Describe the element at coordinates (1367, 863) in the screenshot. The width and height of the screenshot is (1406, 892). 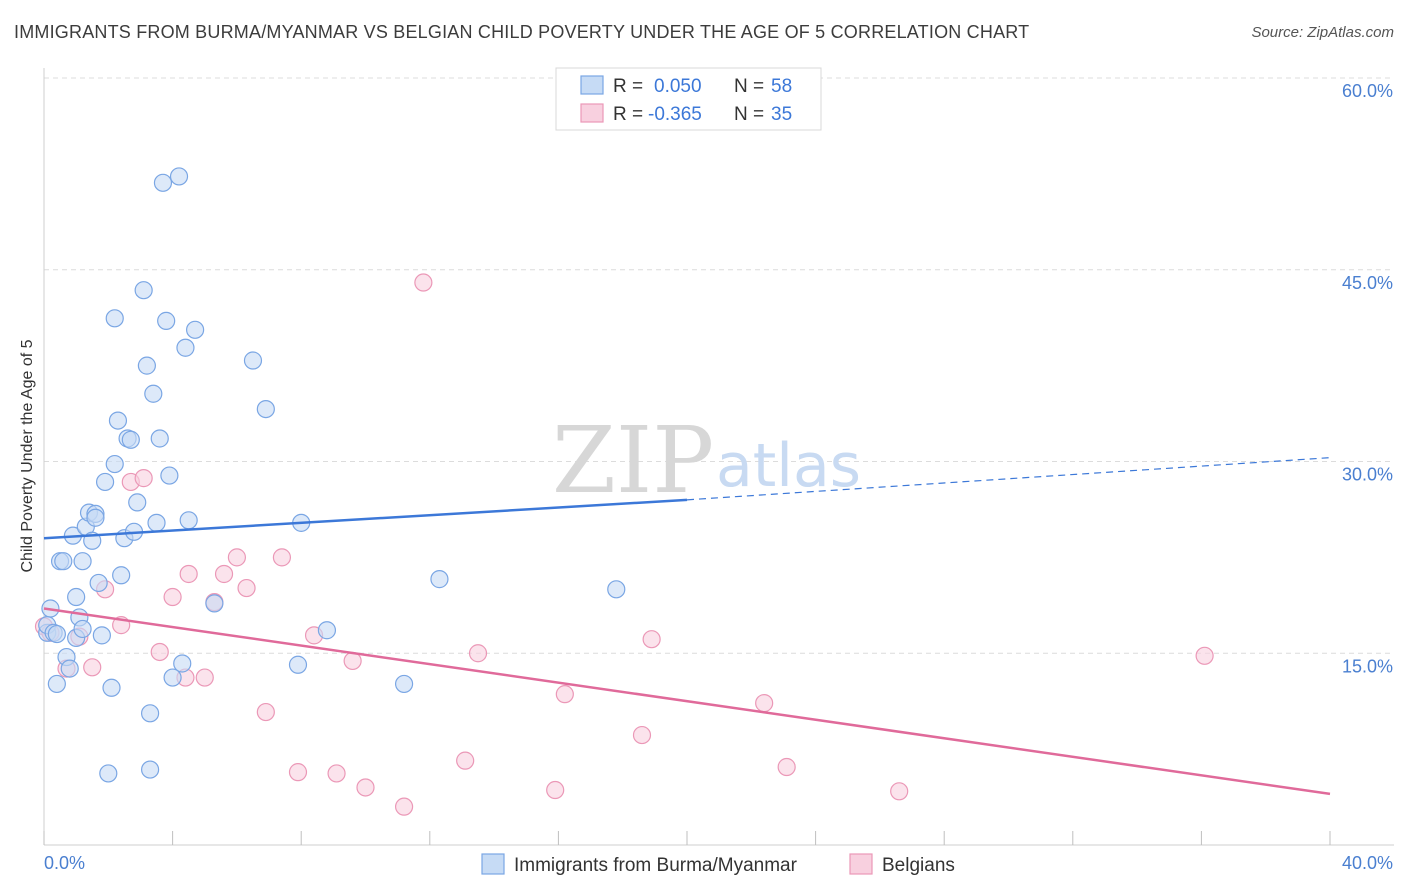
I see `x-tick-label-max: 40.0%` at that location.